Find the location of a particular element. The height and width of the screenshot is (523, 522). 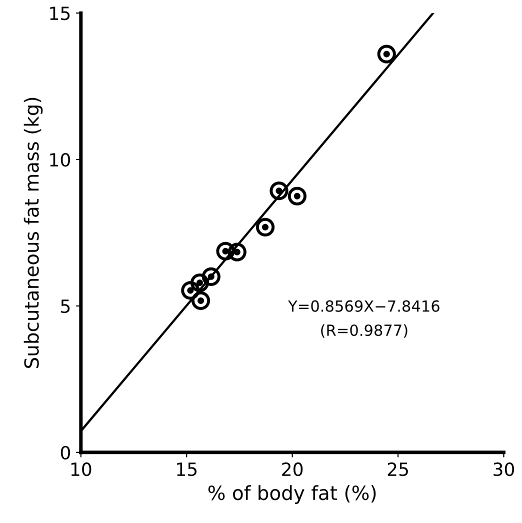

y-tick-label: 10 is located at coordinates (60, 159).